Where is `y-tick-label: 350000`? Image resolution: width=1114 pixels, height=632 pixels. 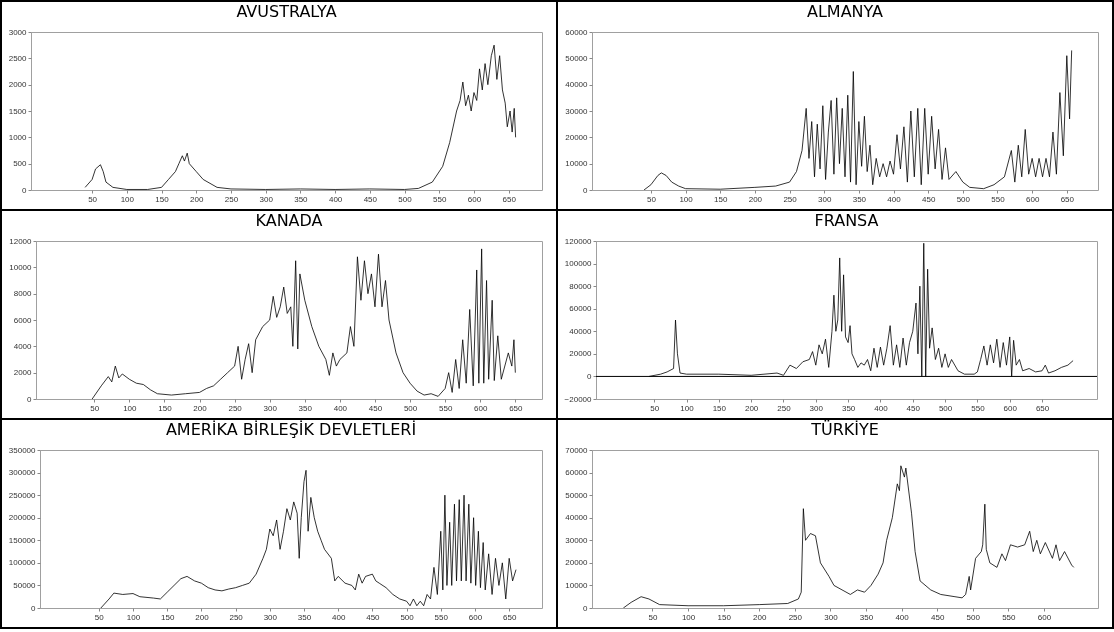
y-tick-label: 350000 is located at coordinates (22, 450).